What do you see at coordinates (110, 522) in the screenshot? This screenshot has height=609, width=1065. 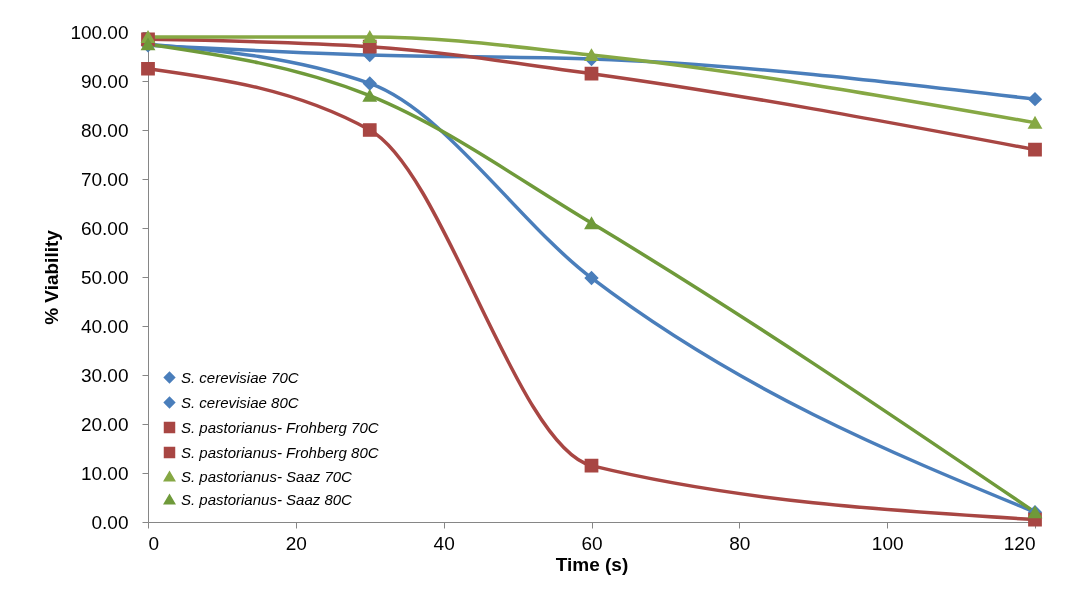 I see `y-tick-label: 0.00` at bounding box center [110, 522].